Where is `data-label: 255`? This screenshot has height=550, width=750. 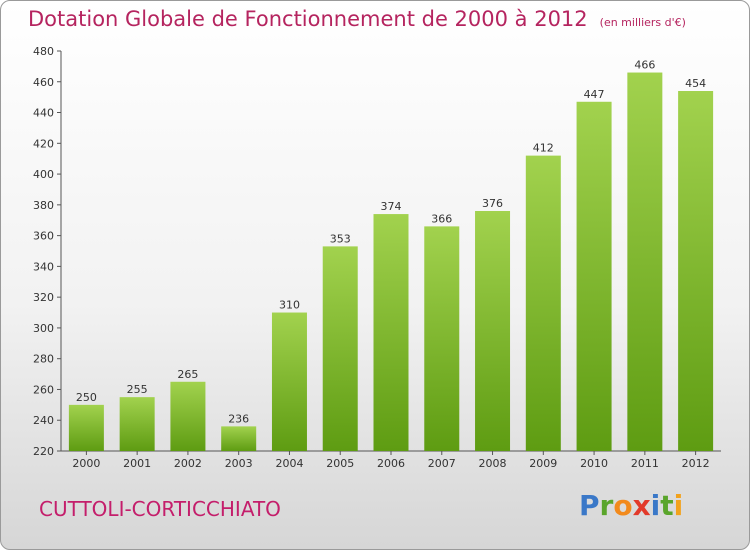
data-label: 255 is located at coordinates (137, 389).